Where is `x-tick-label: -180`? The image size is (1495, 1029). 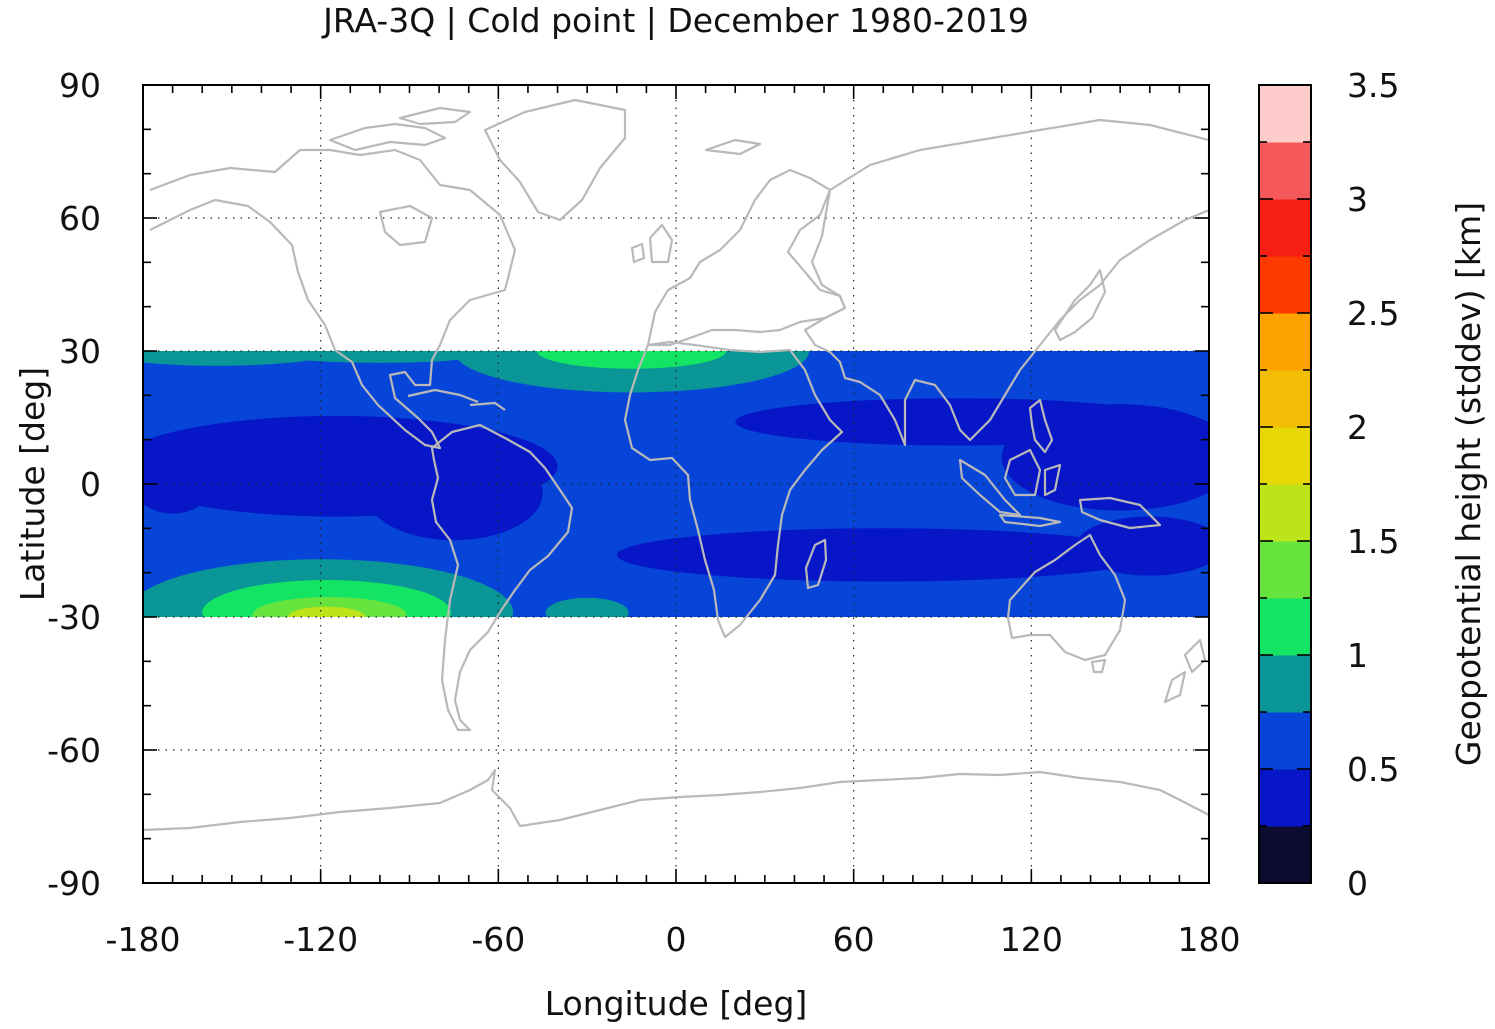
x-tick-label: -180 is located at coordinates (143, 939).